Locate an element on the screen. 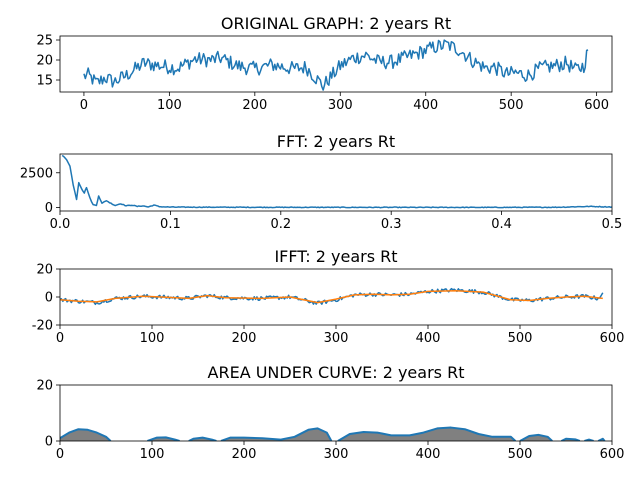 The image size is (640, 480). y-tick-label: 25 is located at coordinates (44, 41).